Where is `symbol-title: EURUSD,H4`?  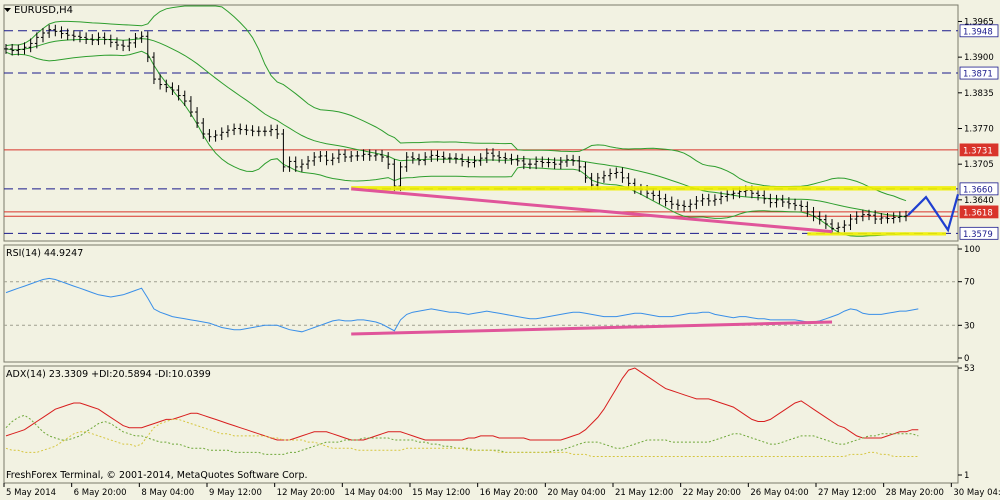
symbol-title: EURUSD,H4 is located at coordinates (43, 10).